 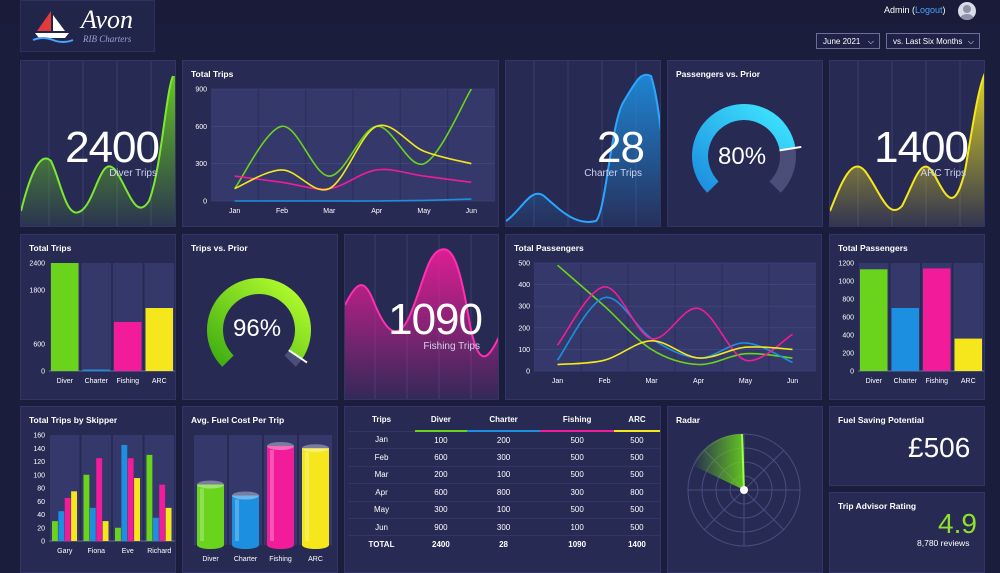 What do you see at coordinates (929, 10) in the screenshot?
I see `logout-link: Logout` at bounding box center [929, 10].